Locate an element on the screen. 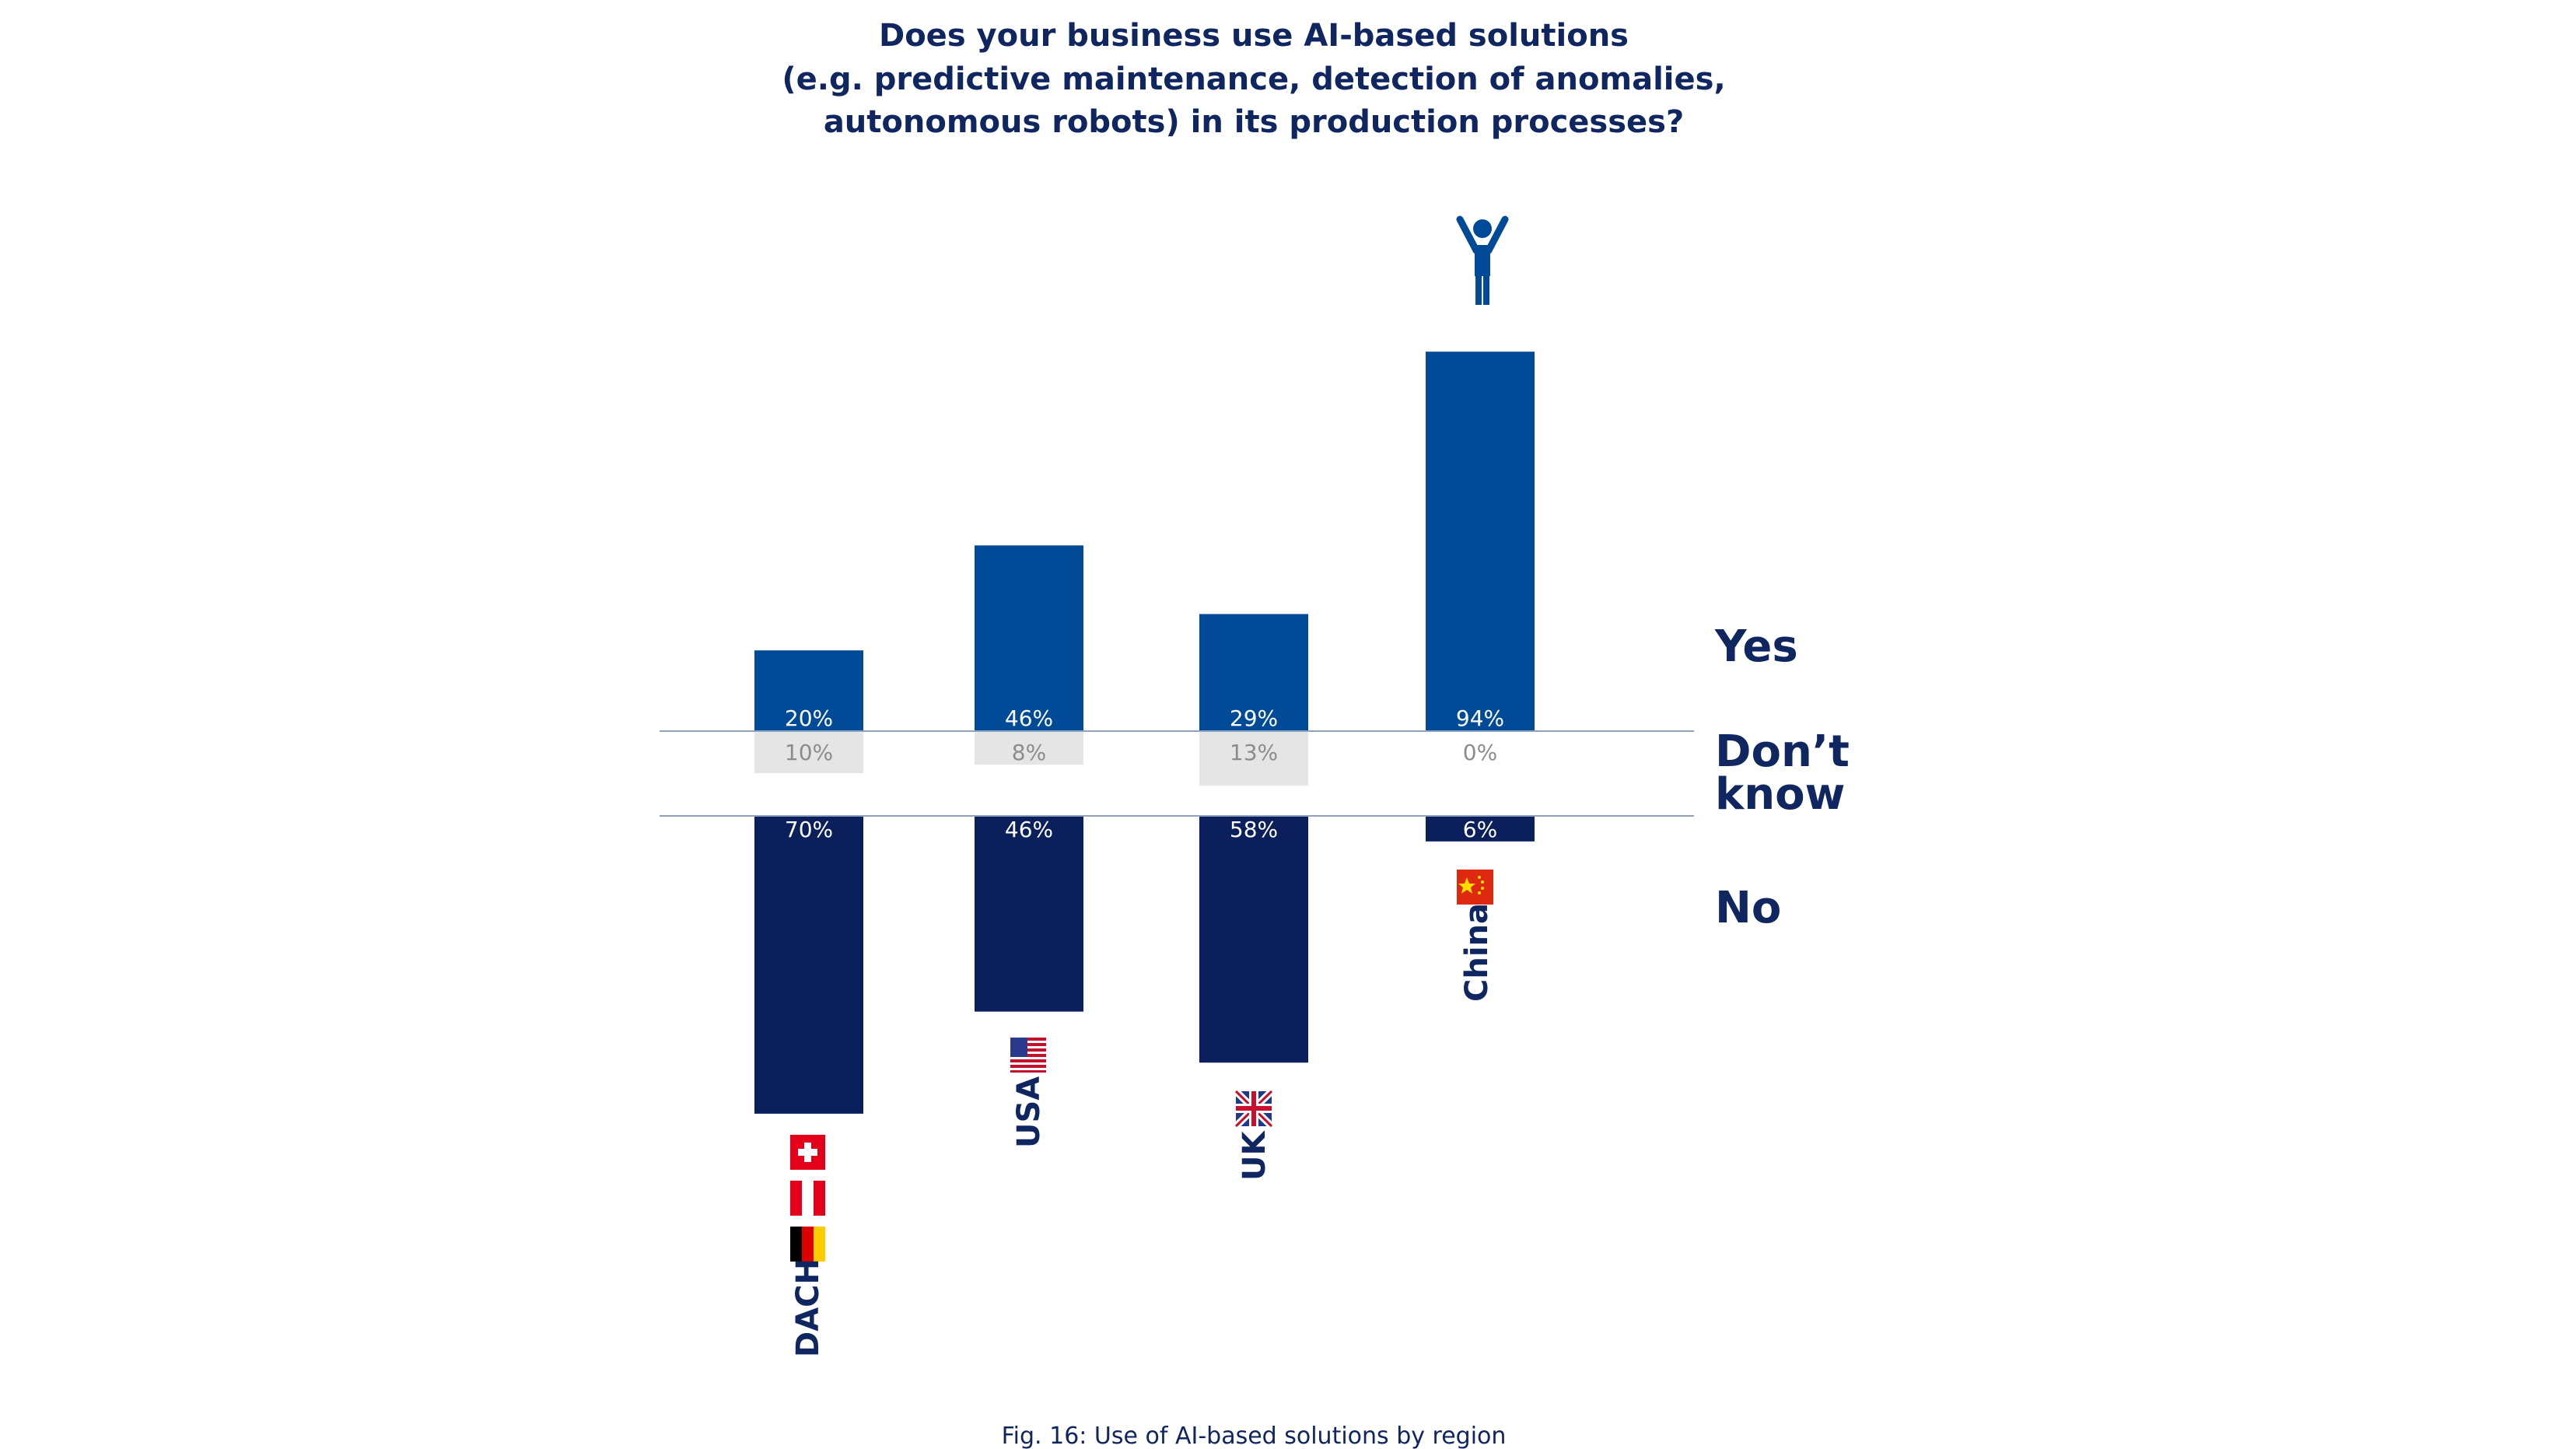 The image size is (2576, 1449). value-label-no-china: 6% is located at coordinates (1480, 829).